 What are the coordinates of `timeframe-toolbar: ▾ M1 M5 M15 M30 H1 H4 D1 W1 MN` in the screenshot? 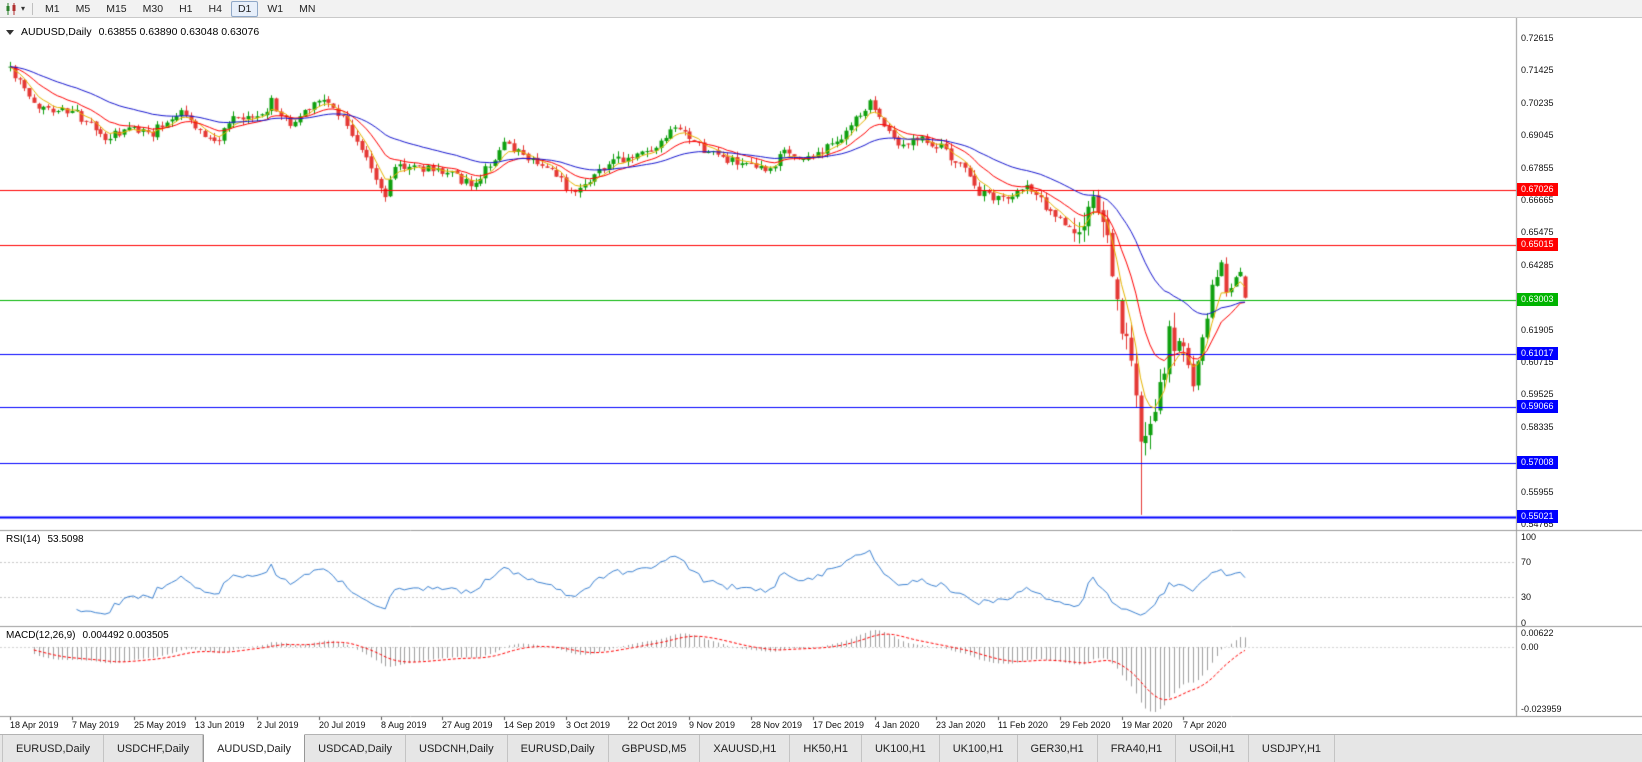 It's located at (821, 9).